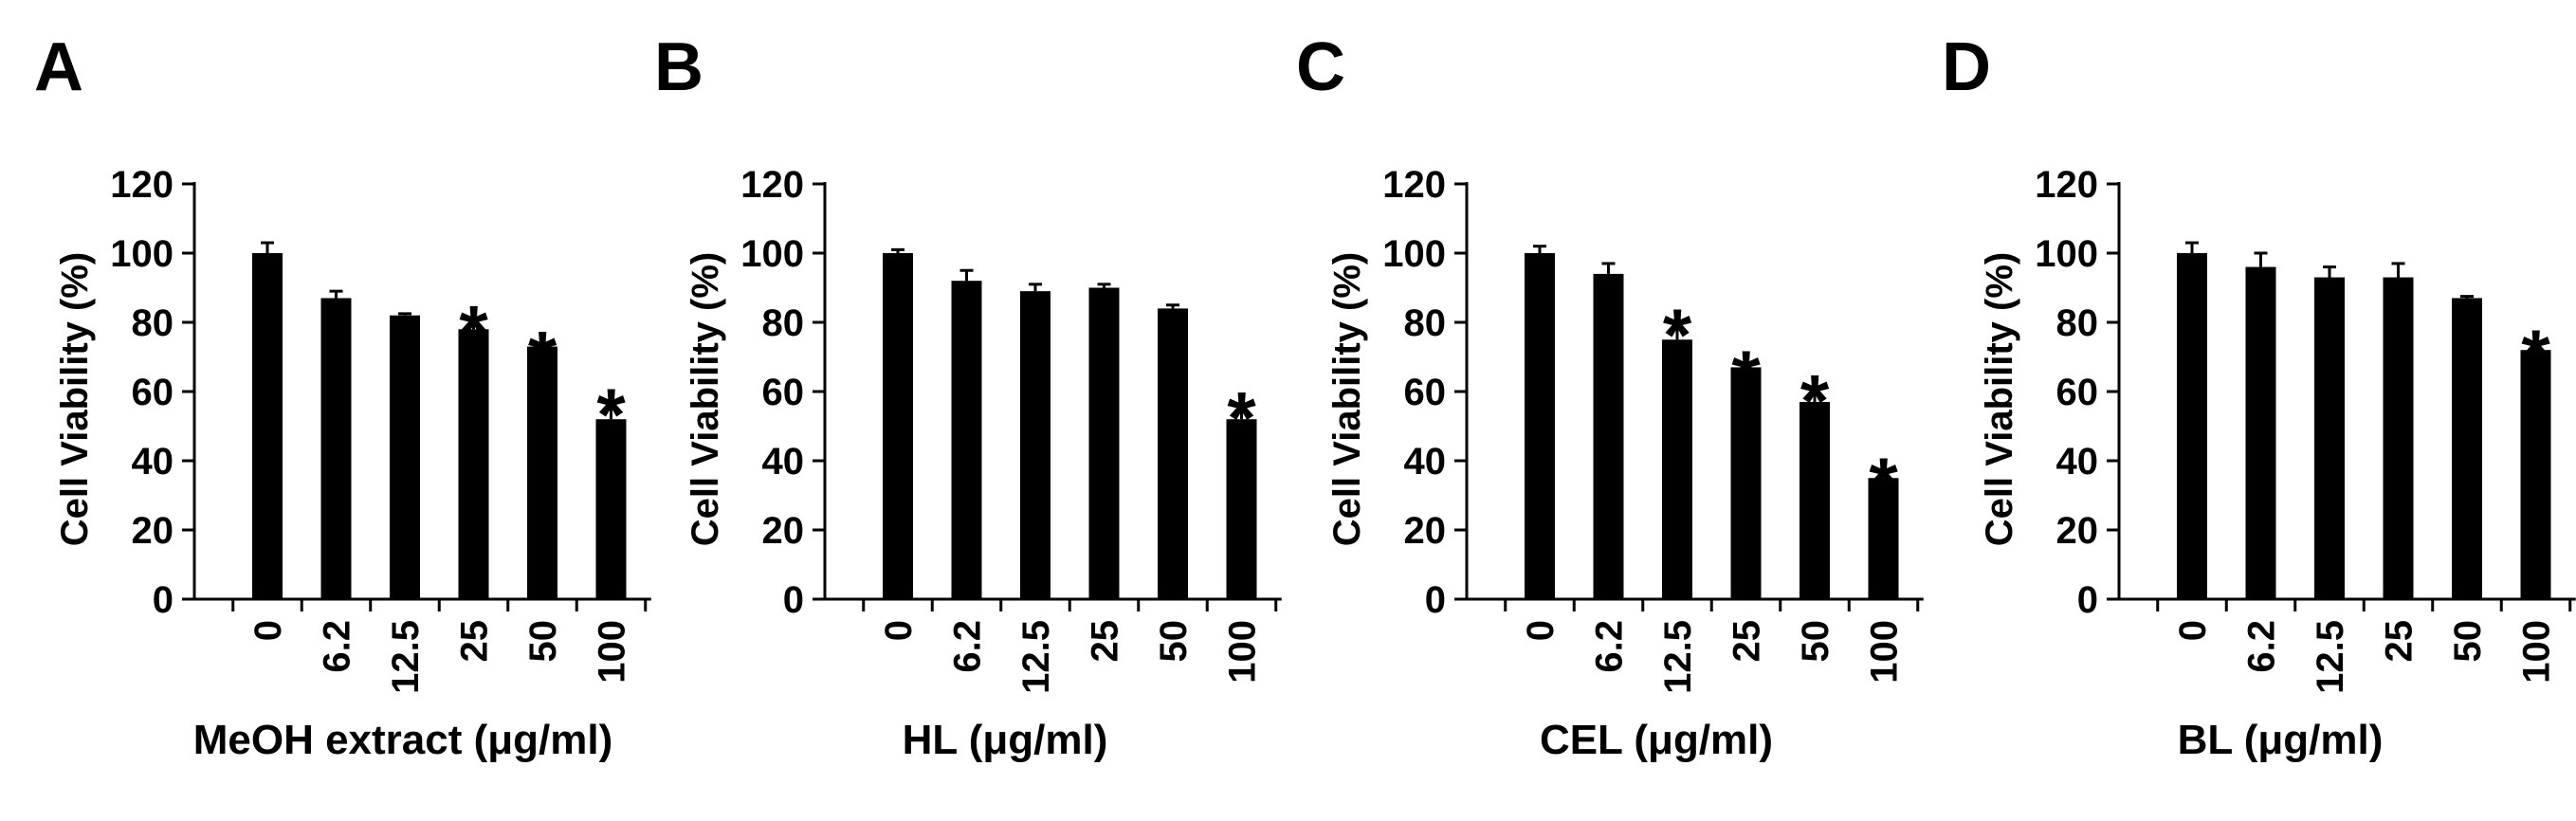  What do you see at coordinates (475, 642) in the screenshot?
I see `x-tick-label-a-3: 25` at bounding box center [475, 642].